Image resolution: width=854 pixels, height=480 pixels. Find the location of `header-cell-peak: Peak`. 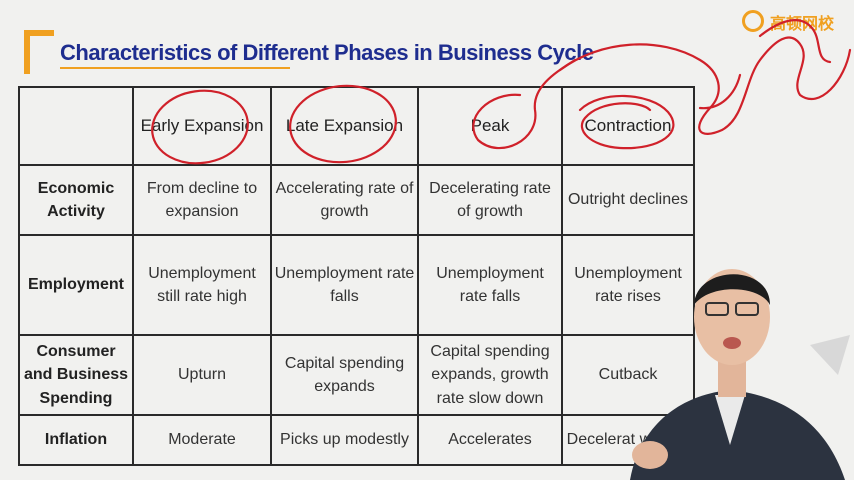

header-cell-peak: Peak is located at coordinates (490, 126).